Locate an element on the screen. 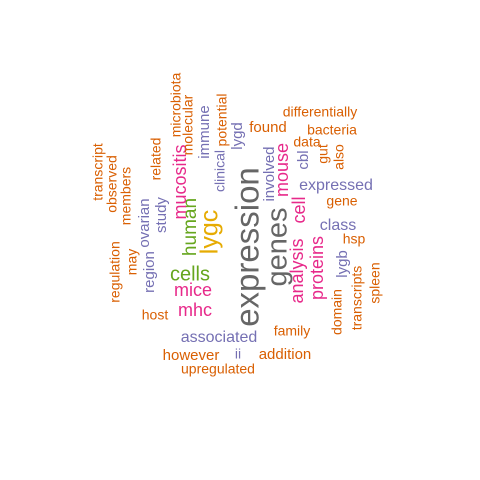 The width and height of the screenshot is (480, 480). word-found: found is located at coordinates (268, 127).